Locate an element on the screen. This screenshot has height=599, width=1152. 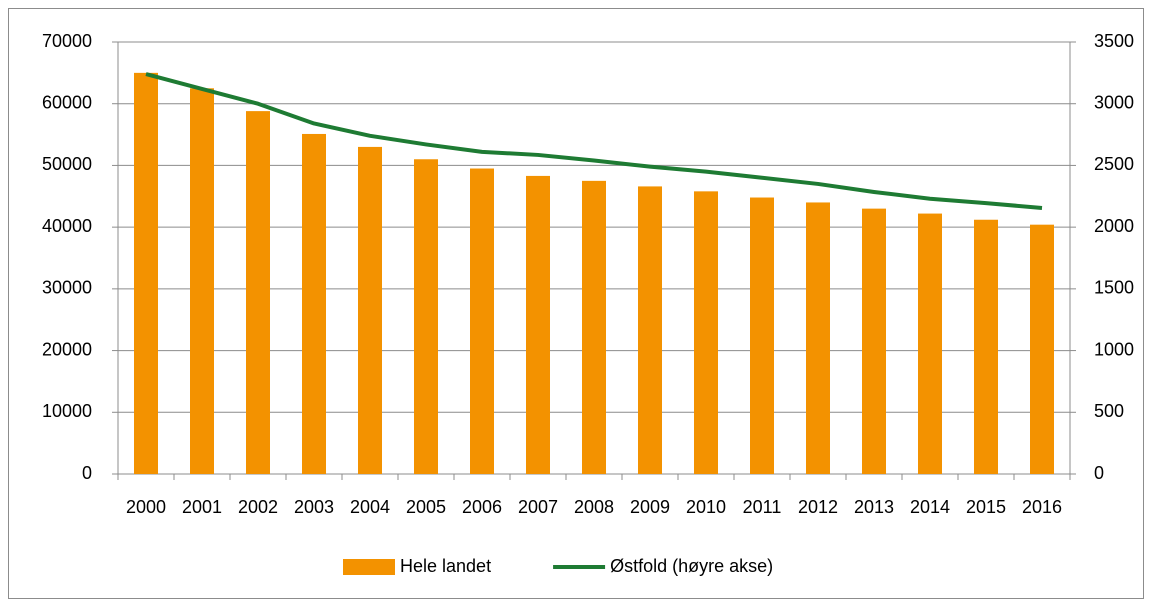
y-tick-label: 70000 is located at coordinates (67, 41).